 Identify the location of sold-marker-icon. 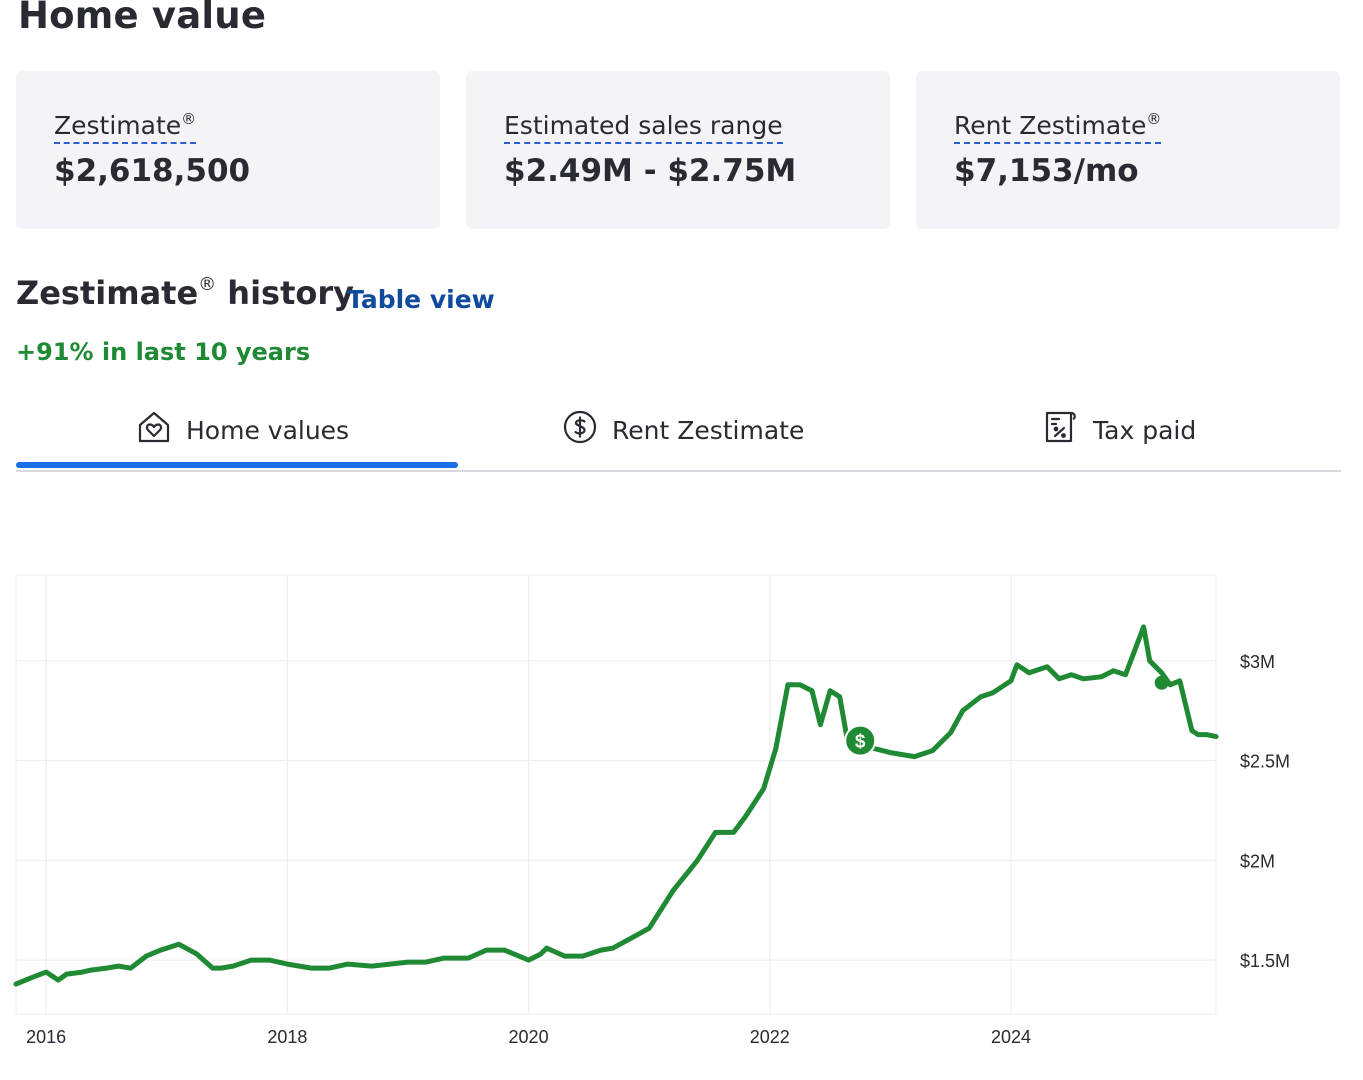
(860, 740).